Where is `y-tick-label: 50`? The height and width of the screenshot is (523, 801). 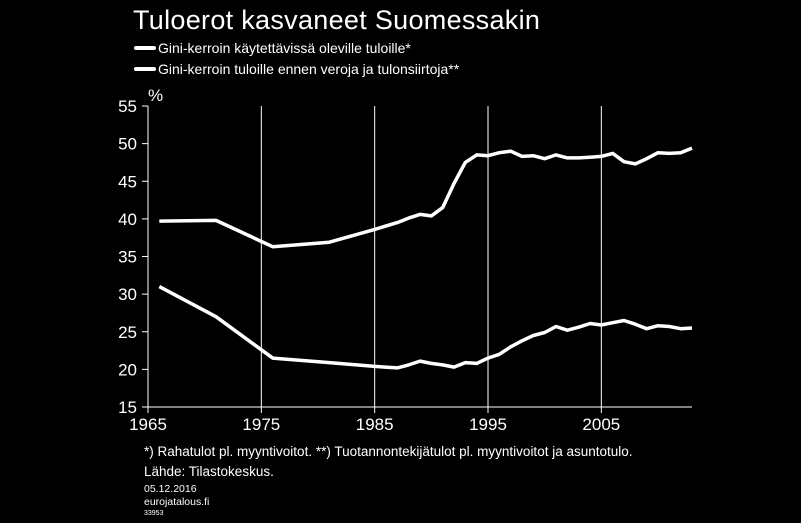 y-tick-label: 50 is located at coordinates (127, 144).